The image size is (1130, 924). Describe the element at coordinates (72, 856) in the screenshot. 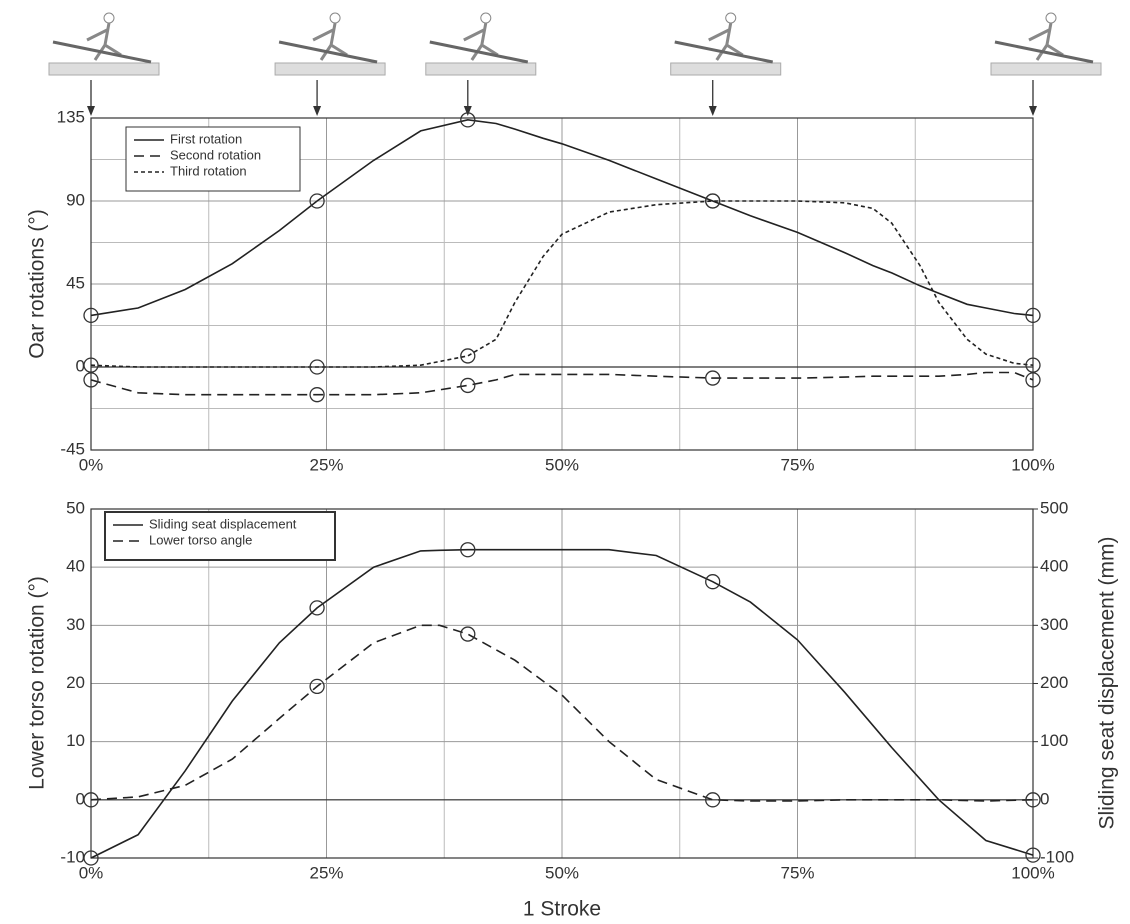

I see `y-tick-label: -10` at that location.